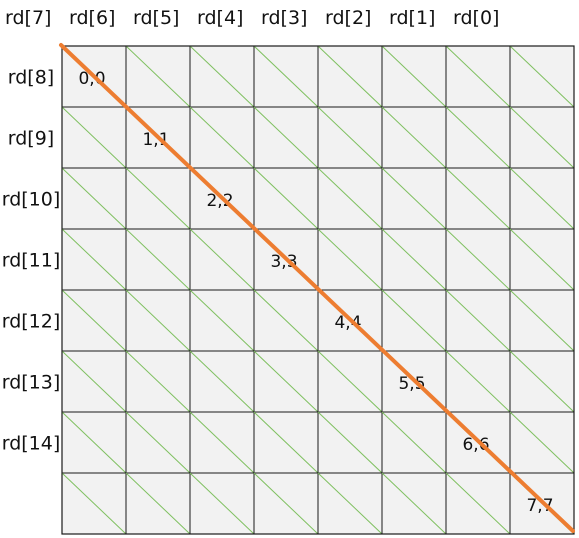 This screenshot has width=579, height=538. I want to click on diagonal-cell-label: 5,5, so click(411, 384).